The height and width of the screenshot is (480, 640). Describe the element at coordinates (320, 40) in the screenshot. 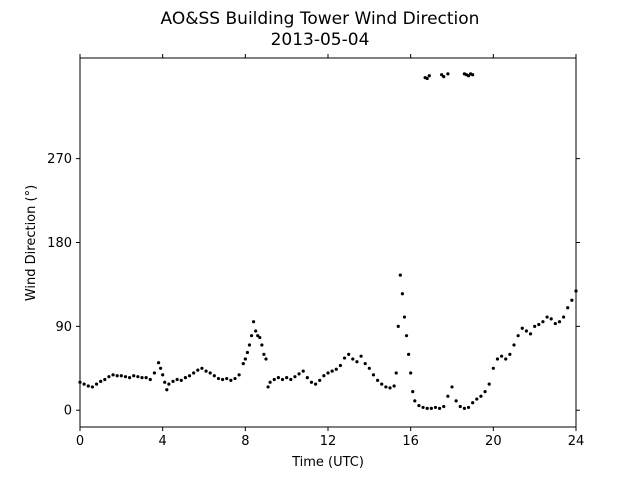

I see `chart-subtitle: 2013-05-04` at that location.